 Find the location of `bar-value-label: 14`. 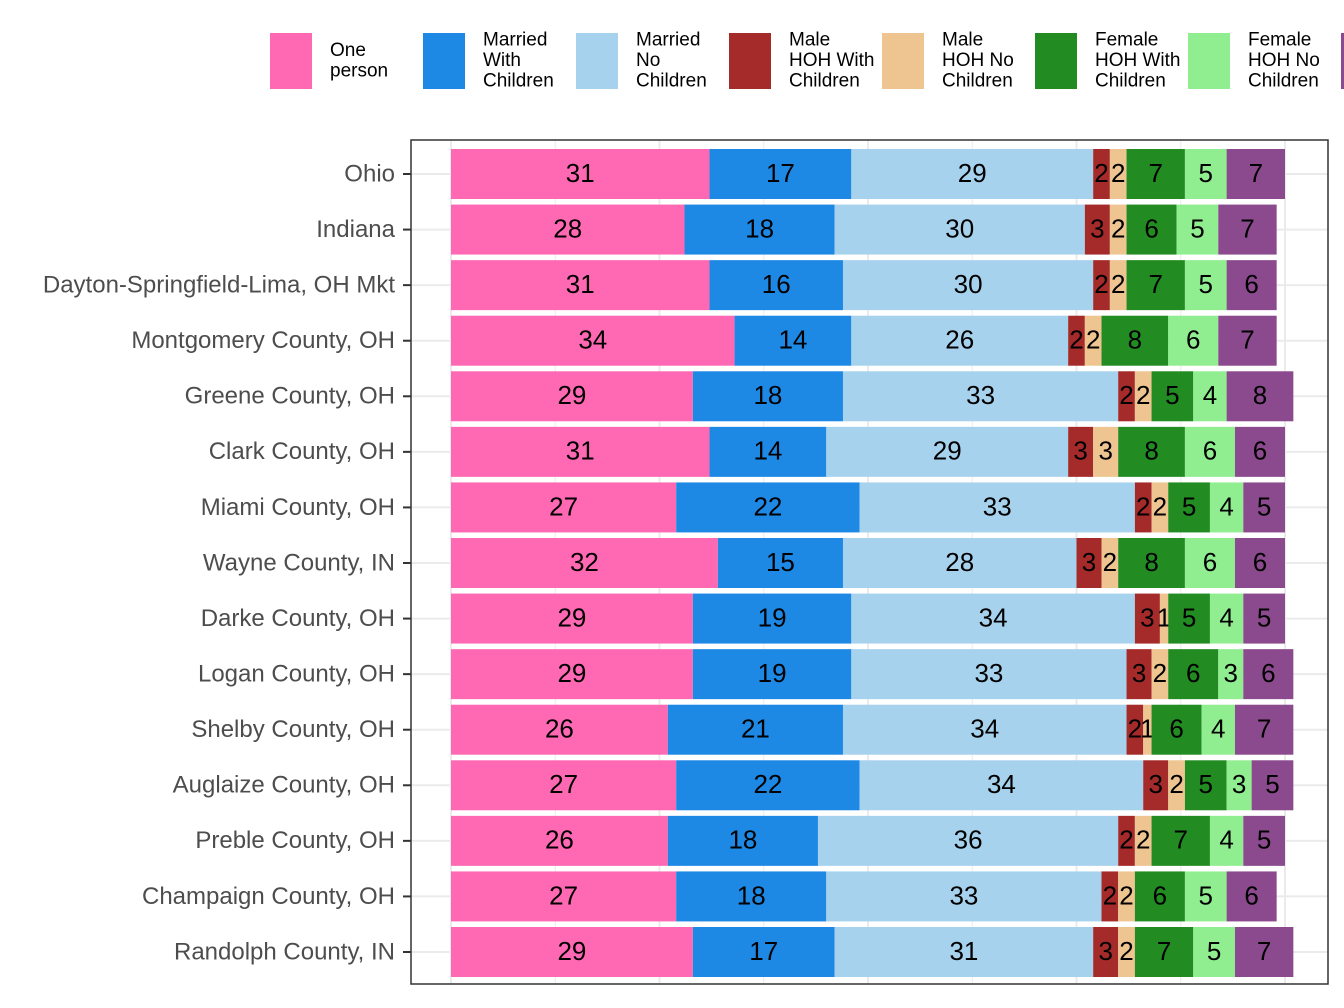

bar-value-label: 14 is located at coordinates (767, 451).